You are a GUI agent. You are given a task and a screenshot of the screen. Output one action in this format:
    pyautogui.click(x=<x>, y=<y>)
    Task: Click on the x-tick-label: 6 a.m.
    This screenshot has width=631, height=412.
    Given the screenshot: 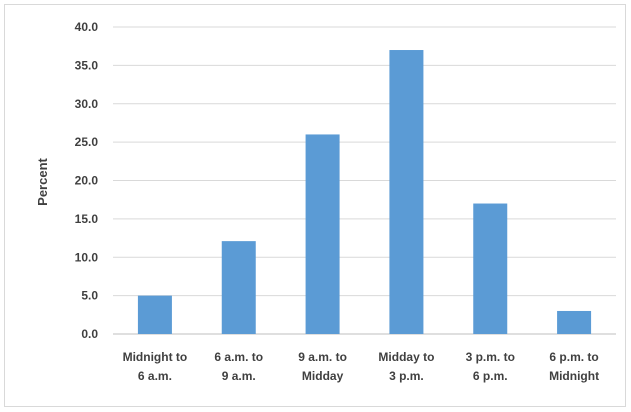 What is the action you would take?
    pyautogui.click(x=155, y=376)
    